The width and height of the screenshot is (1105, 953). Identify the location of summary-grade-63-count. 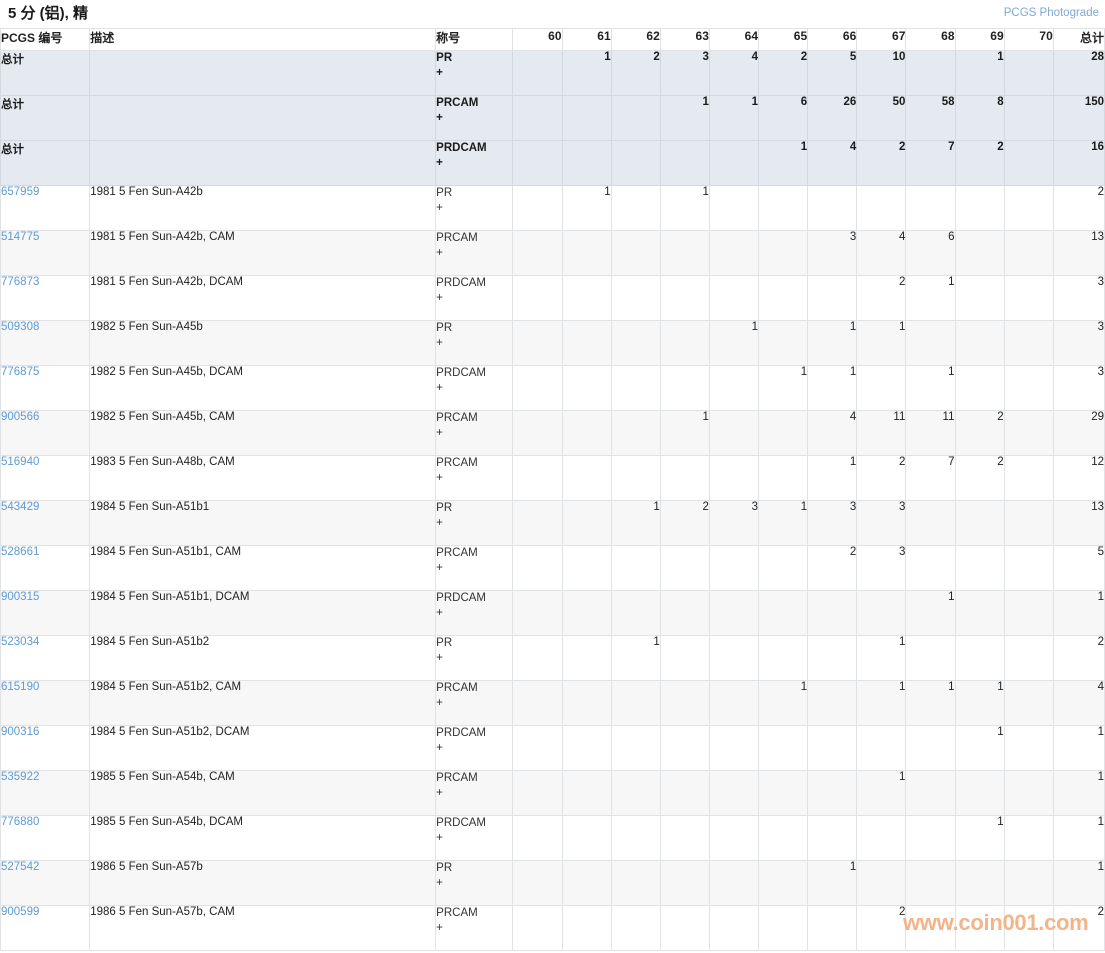
(684, 163).